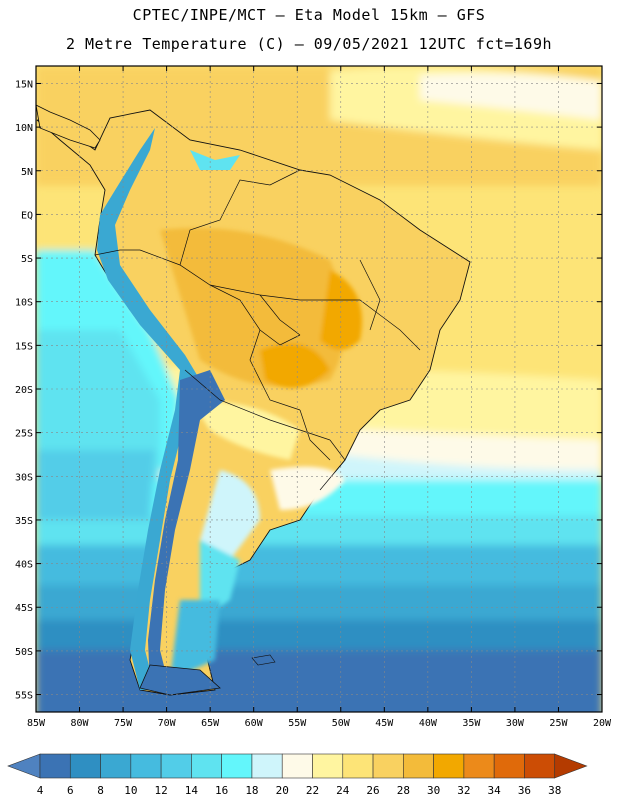 This screenshot has height=800, width=618. I want to click on colorbar-label: 32, so click(463, 790).